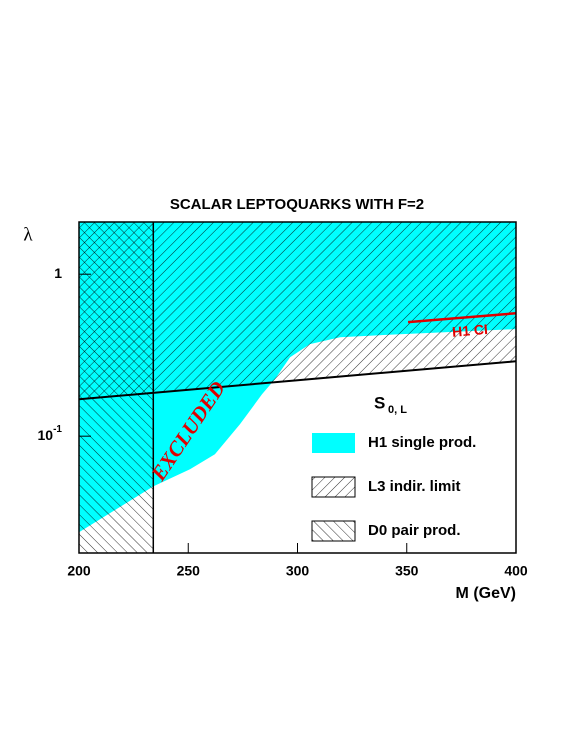 This screenshot has height=740, width=572. I want to click on x-tick-label: 350, so click(407, 571).